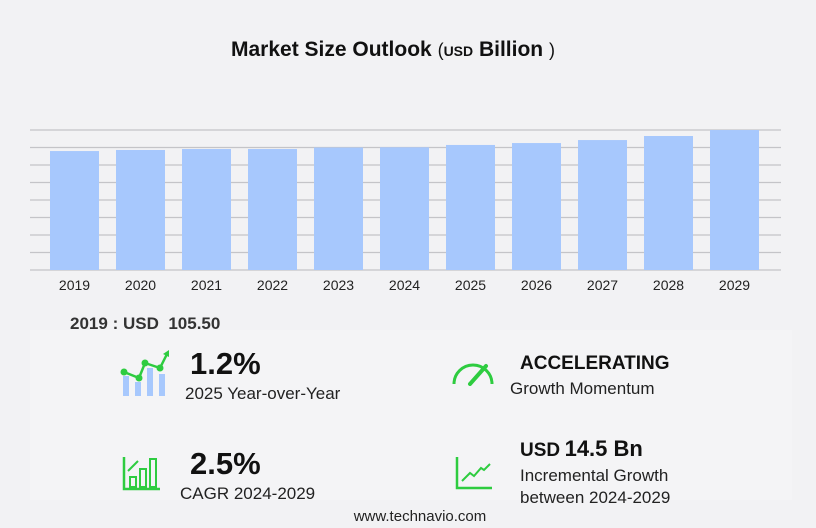 The image size is (816, 528). I want to click on trend-line-icon, so click(473, 473).